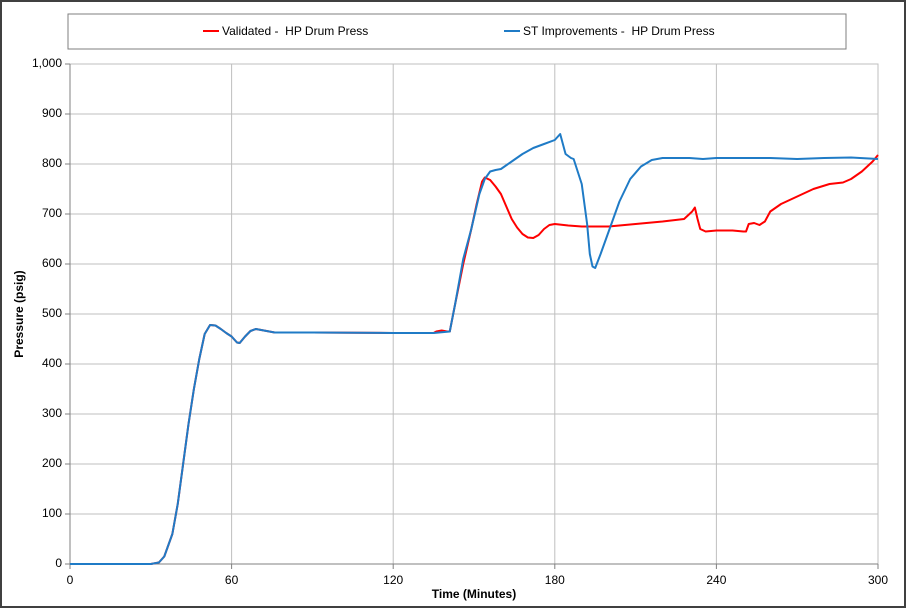 This screenshot has width=906, height=608. Describe the element at coordinates (58, 563) in the screenshot. I see `y-tick-label: 0` at that location.